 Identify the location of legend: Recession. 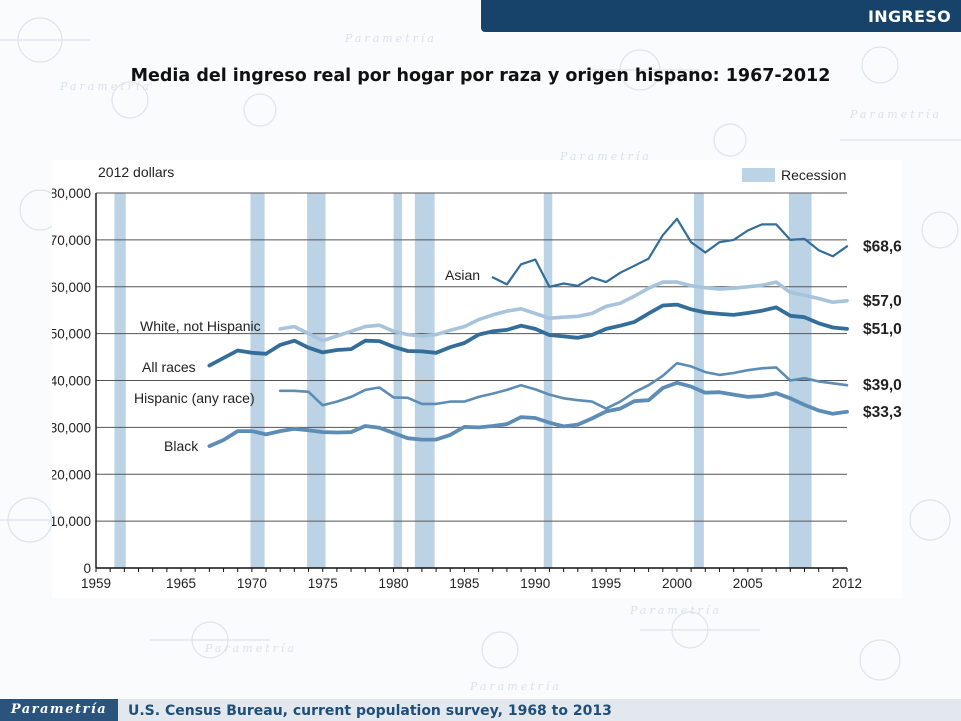
(794, 175).